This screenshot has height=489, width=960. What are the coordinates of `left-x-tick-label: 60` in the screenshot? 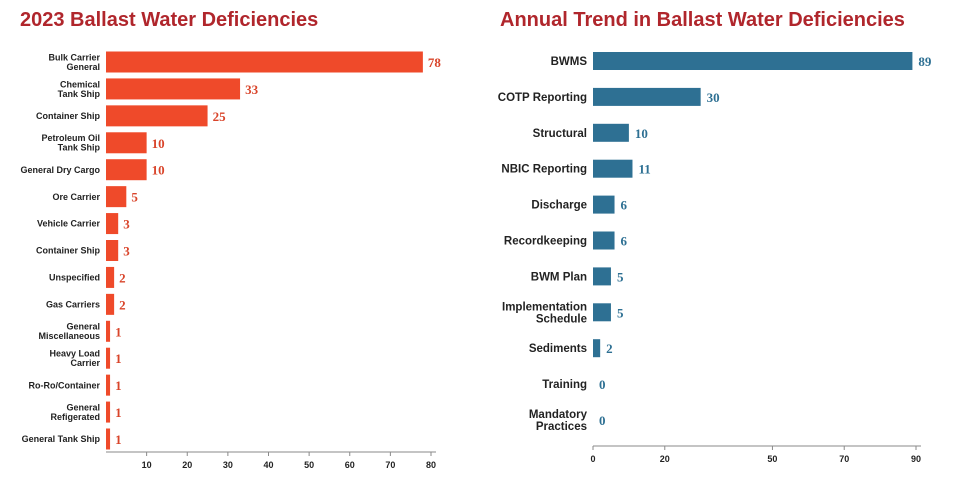 It's located at (350, 465).